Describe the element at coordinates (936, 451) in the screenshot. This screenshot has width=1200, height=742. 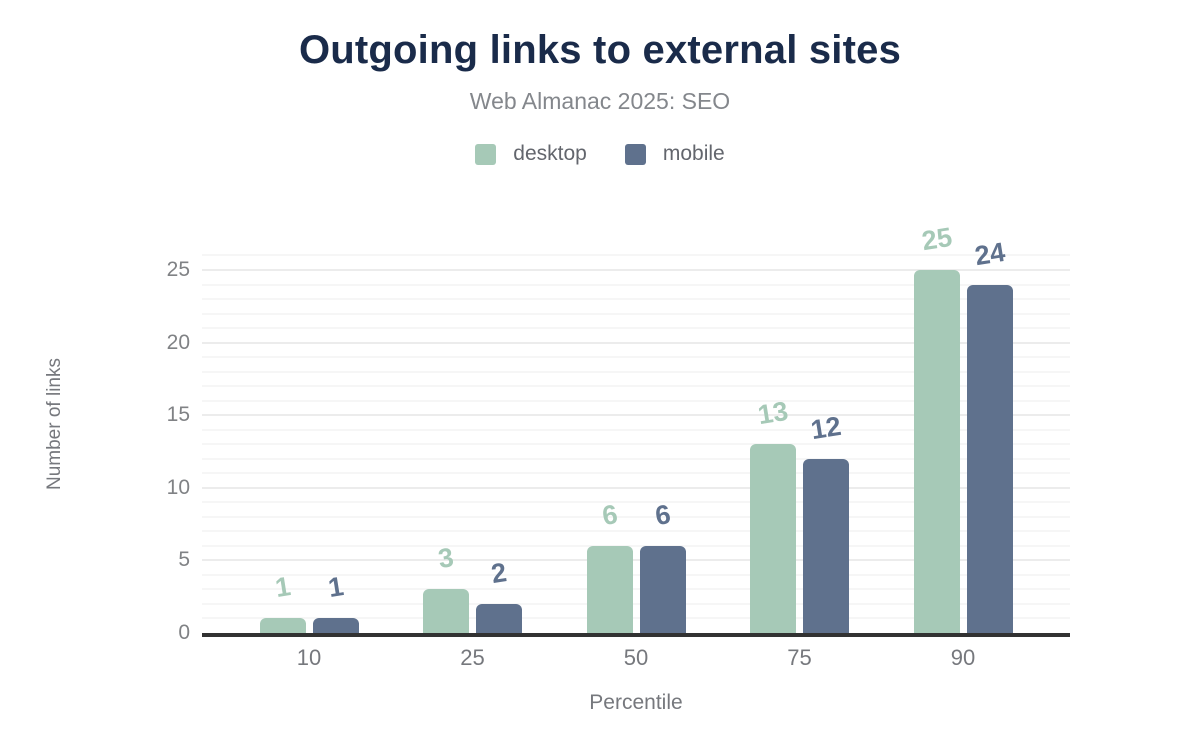
I see `bar-desktop-p90` at that location.